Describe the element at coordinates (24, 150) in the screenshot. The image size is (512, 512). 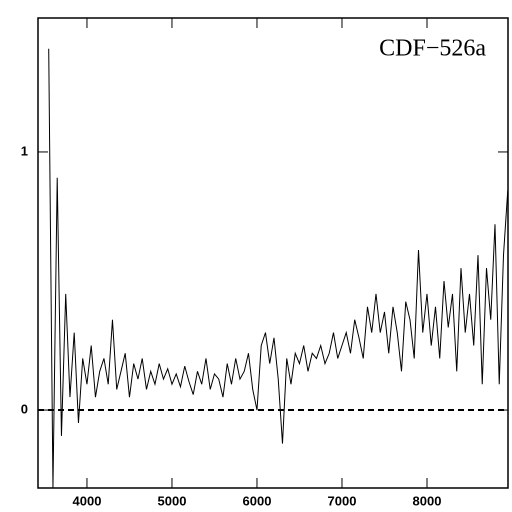
I see `y-tick-label: 1` at that location.